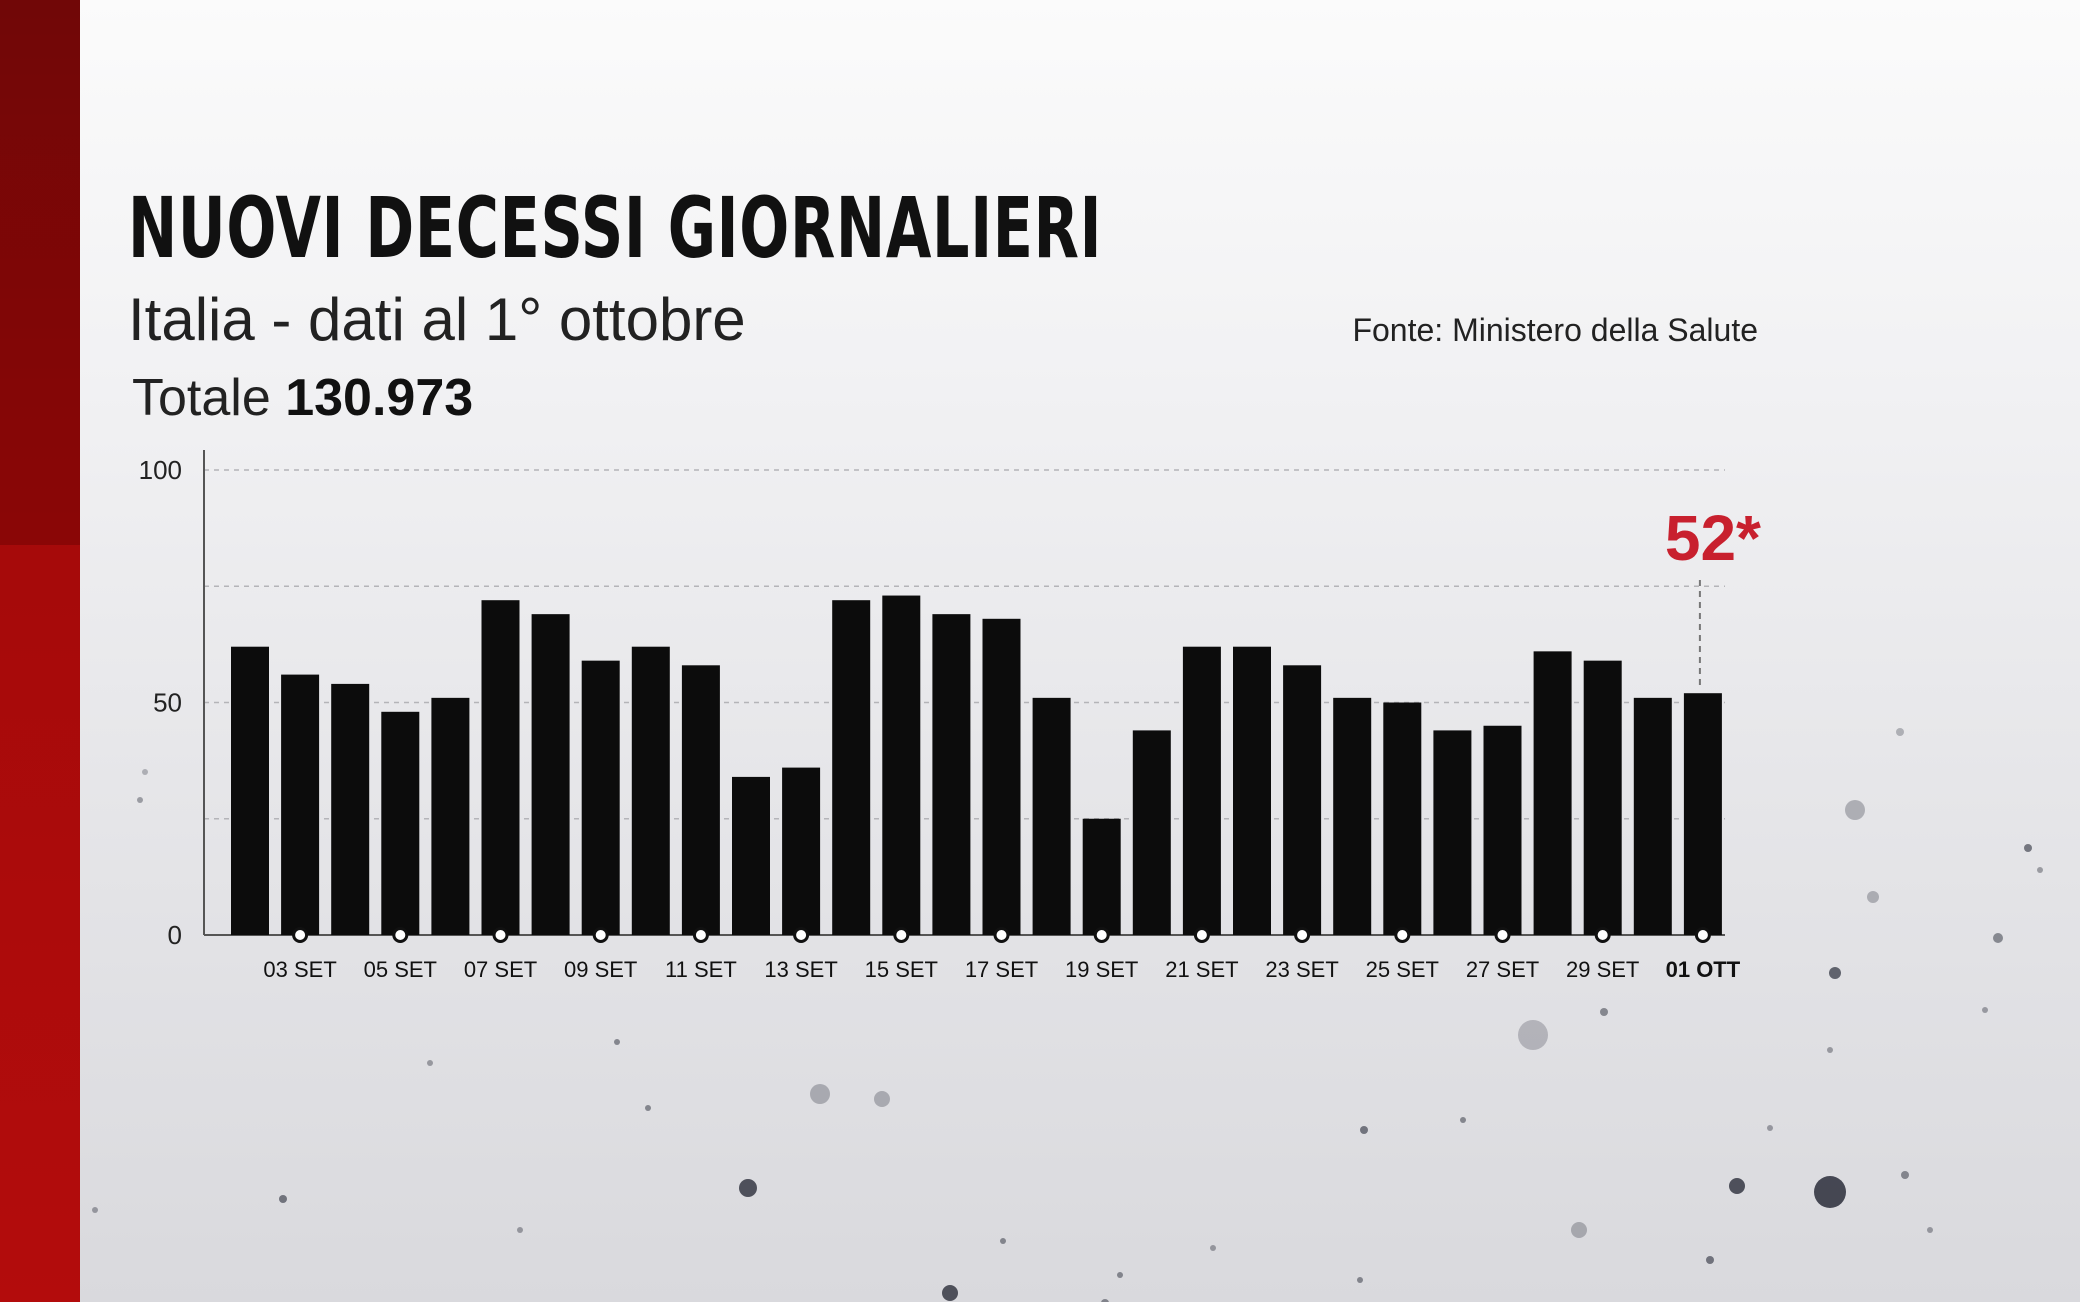 Image resolution: width=2080 pixels, height=1302 pixels. Describe the element at coordinates (1352, 816) in the screenshot. I see `bar-24-set` at that location.